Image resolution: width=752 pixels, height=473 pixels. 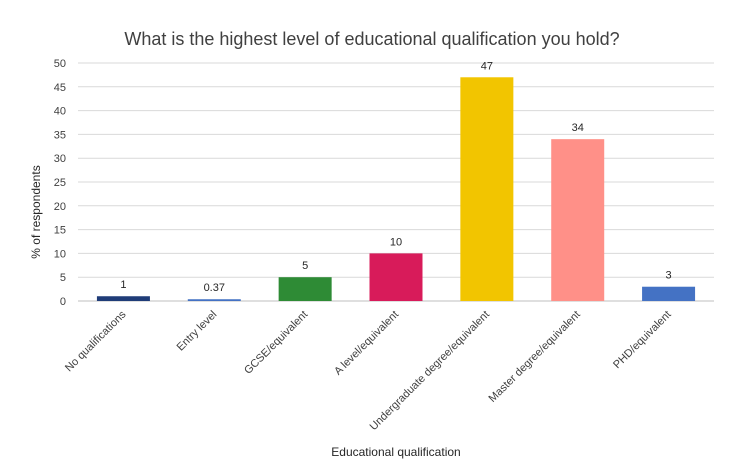 I want to click on data-label: 0.37, so click(x=214, y=288).